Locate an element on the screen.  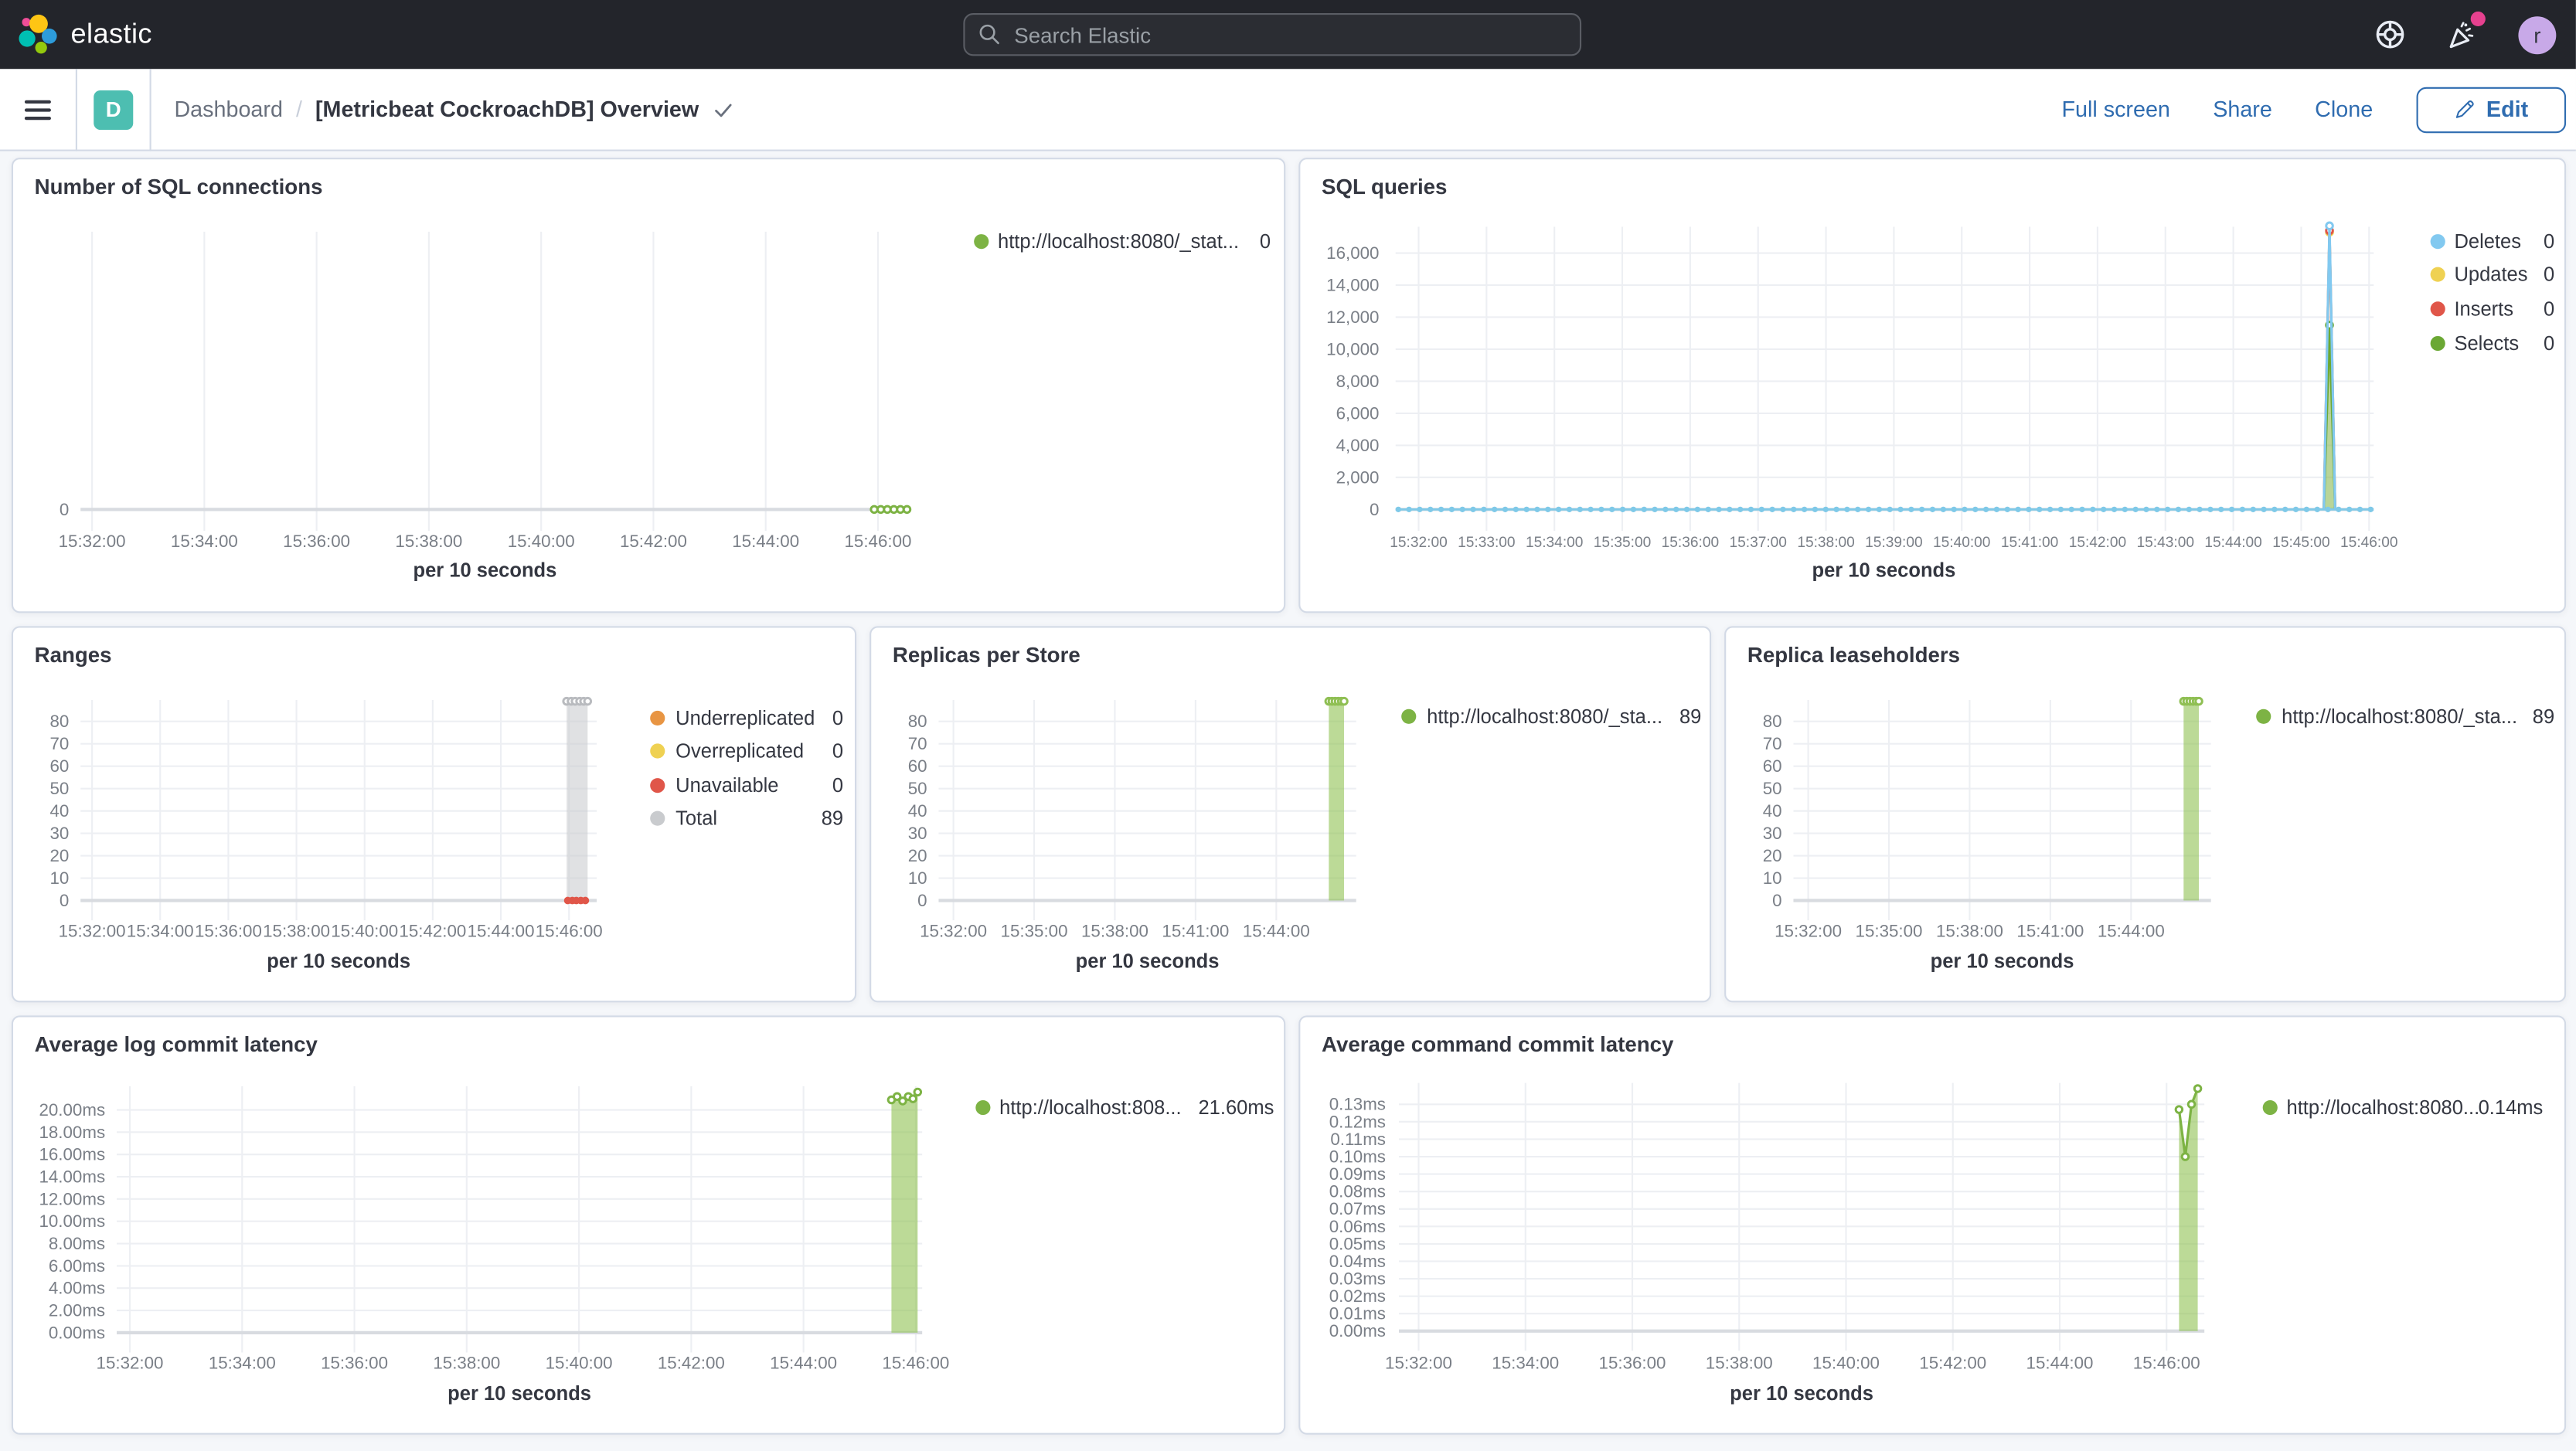
y-tick-label: 12.00ms is located at coordinates (72, 1198).